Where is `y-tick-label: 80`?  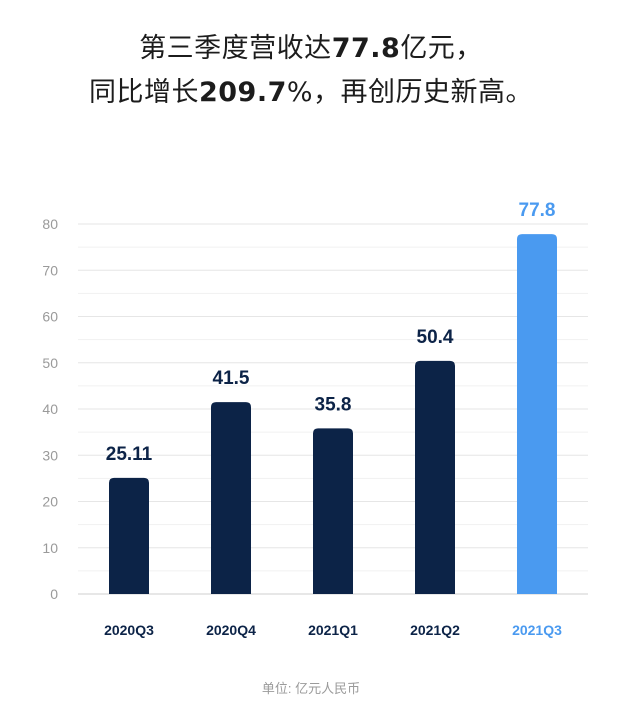
y-tick-label: 80 is located at coordinates (50, 224).